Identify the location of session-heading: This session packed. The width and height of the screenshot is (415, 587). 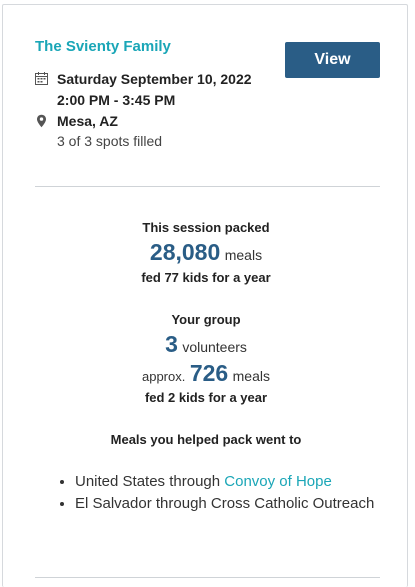
(206, 227).